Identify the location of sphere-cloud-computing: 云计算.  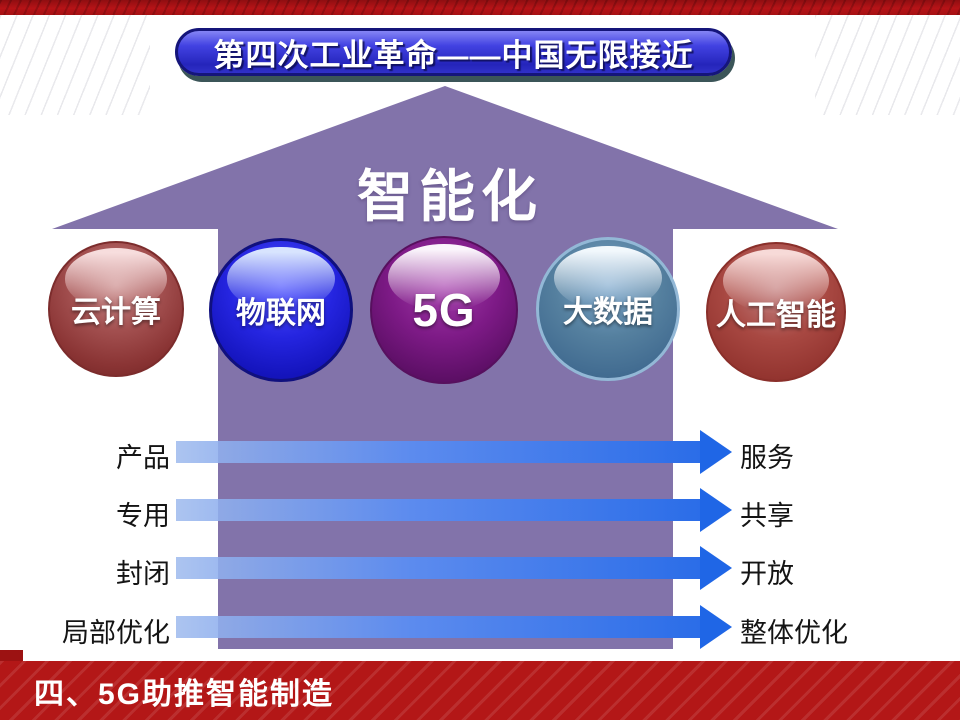
(116, 309).